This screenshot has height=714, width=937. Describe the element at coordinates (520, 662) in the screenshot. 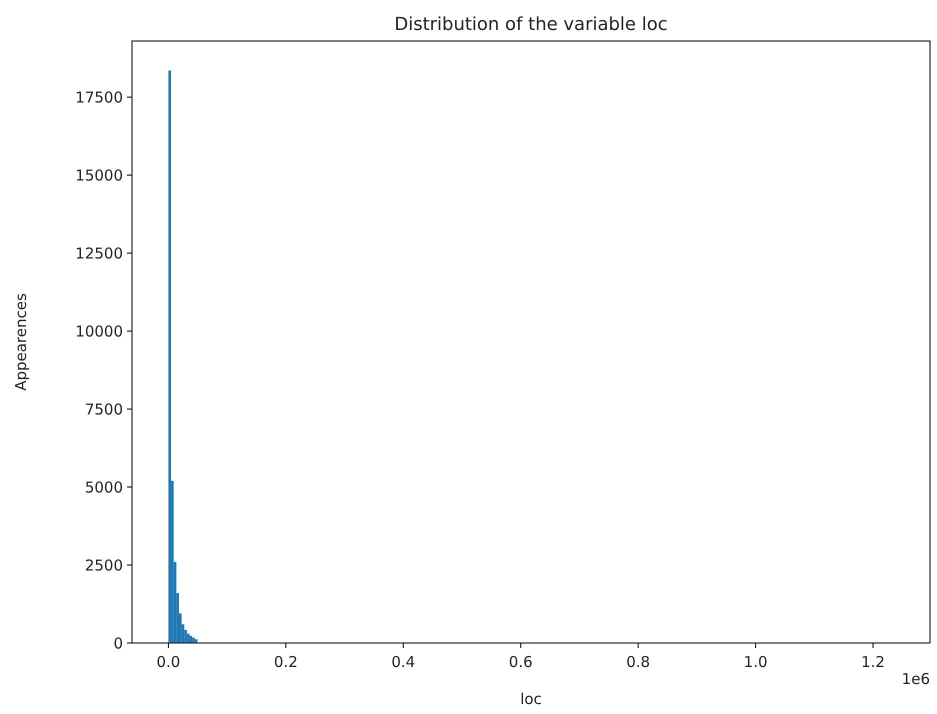

I see `x-tick-label: 0.6` at that location.